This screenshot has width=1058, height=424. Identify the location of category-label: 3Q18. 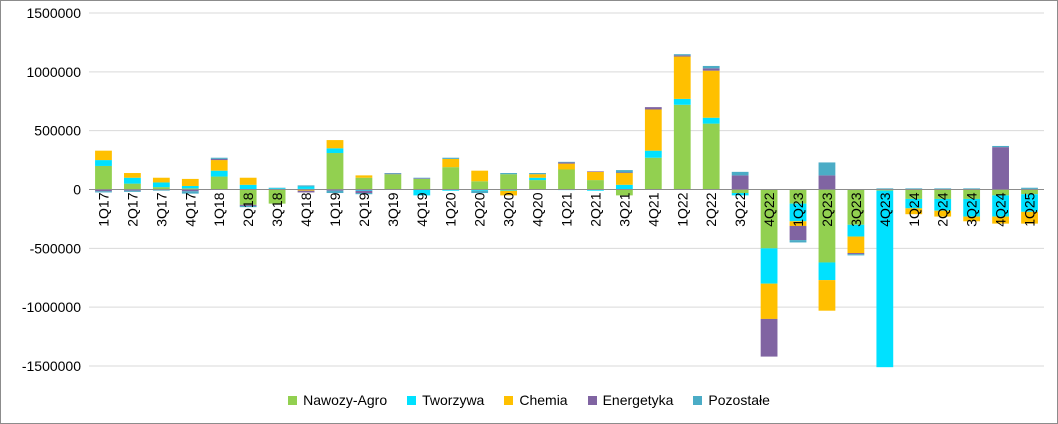
(277, 209).